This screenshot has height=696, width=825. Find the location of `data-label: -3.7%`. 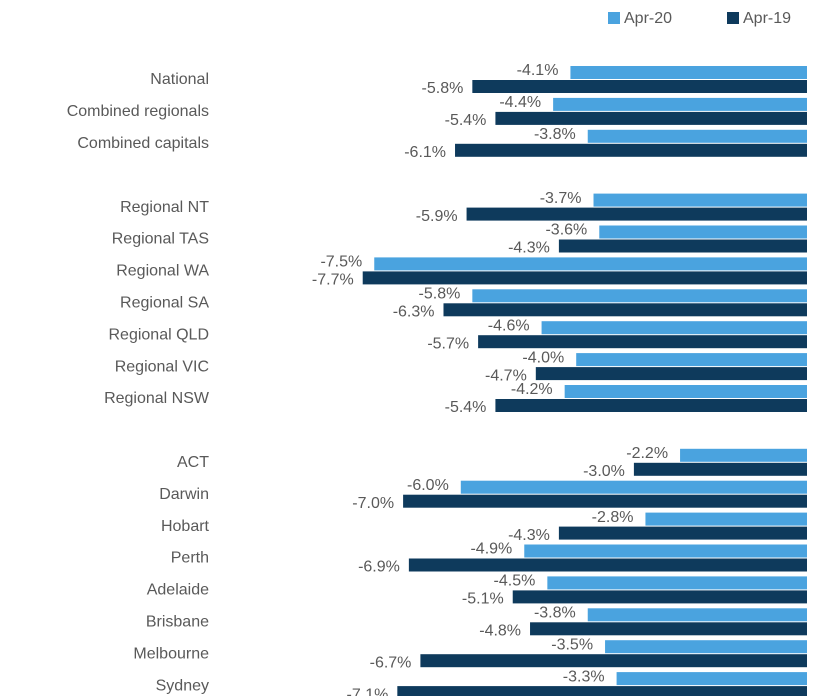

data-label: -3.7% is located at coordinates (561, 198).